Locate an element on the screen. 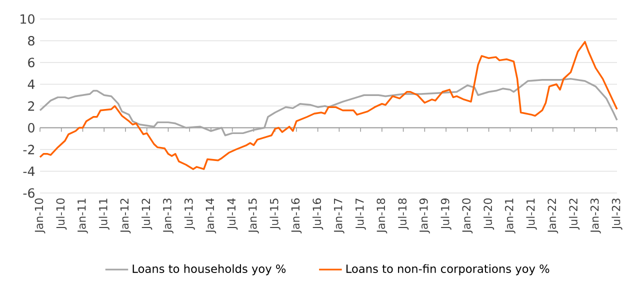 This screenshot has height=294, width=640. x-tick-label: Jan-22 is located at coordinates (553, 216).